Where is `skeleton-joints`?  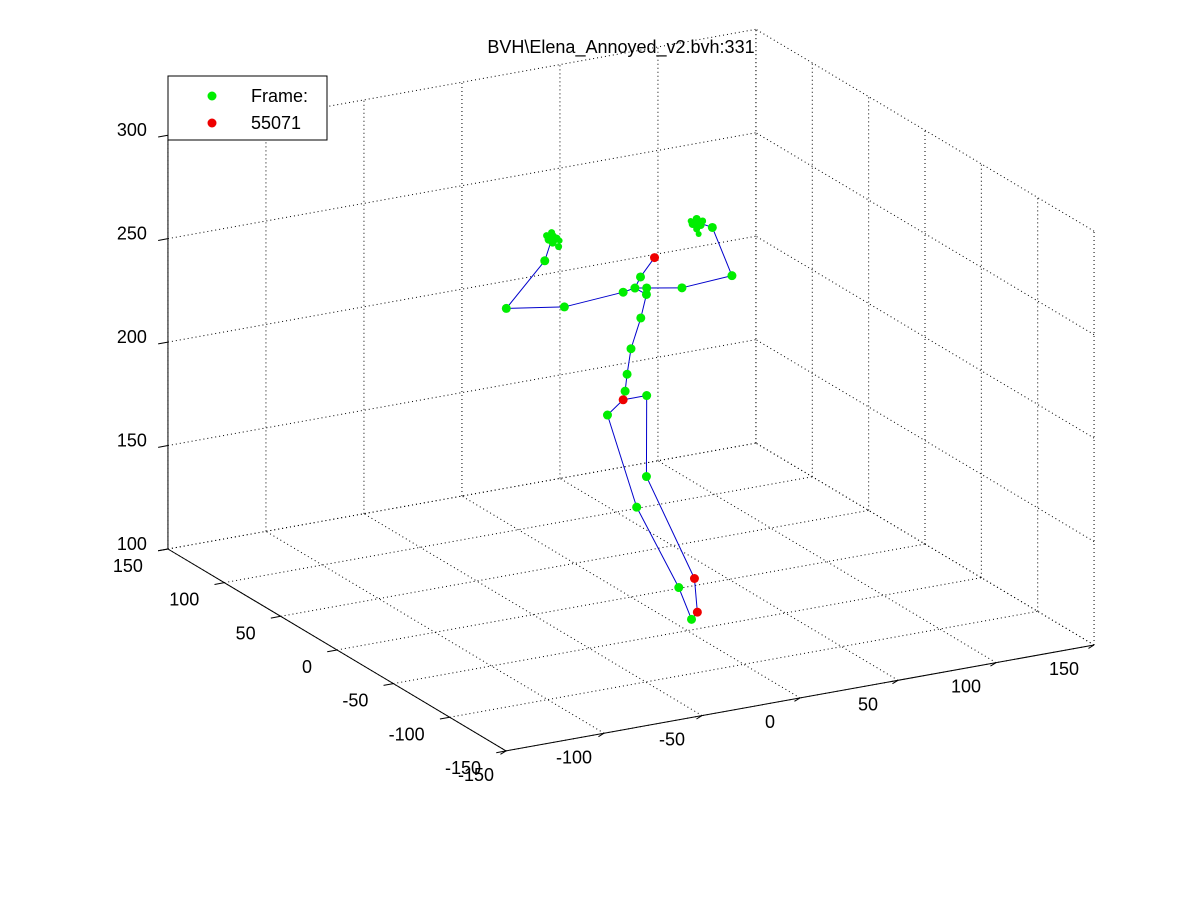 skeleton-joints is located at coordinates (619, 419).